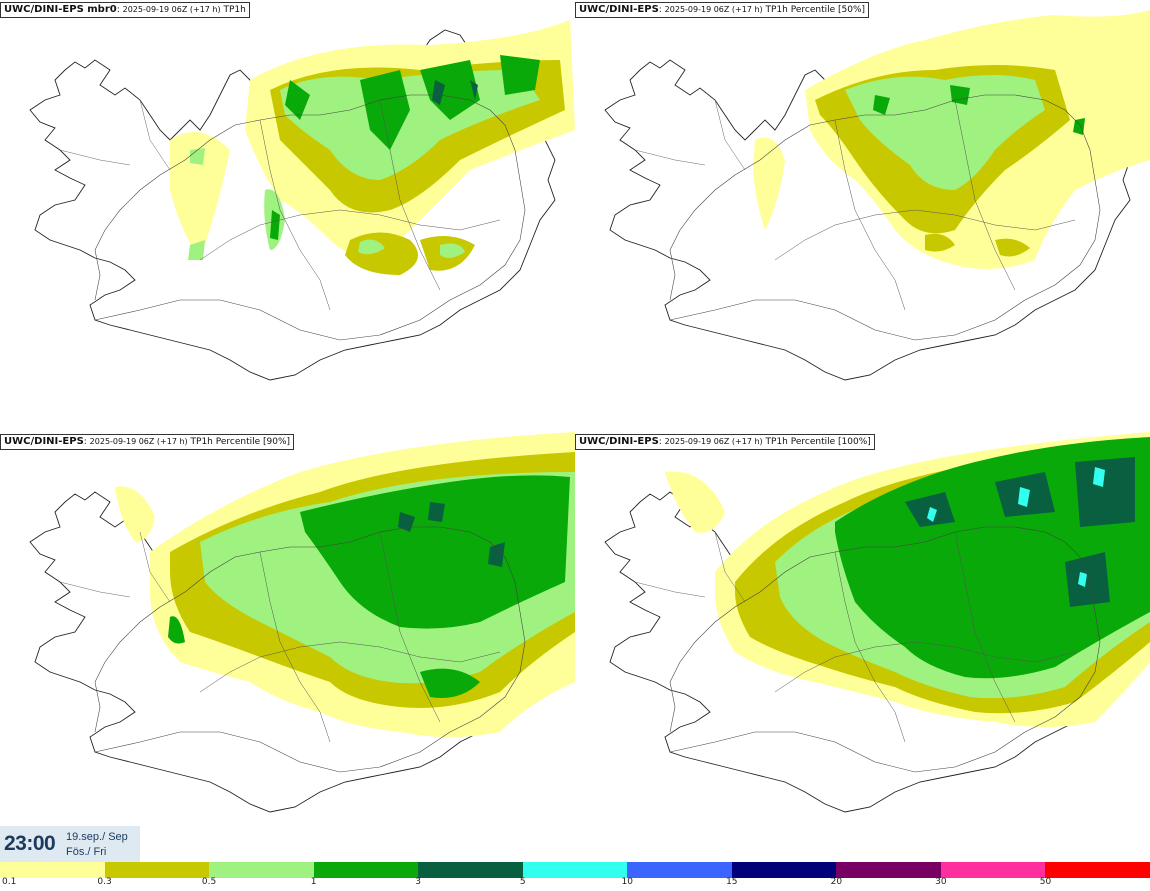 The width and height of the screenshot is (1150, 891). What do you see at coordinates (732, 882) in the screenshot?
I see `legend-label: 15` at bounding box center [732, 882].